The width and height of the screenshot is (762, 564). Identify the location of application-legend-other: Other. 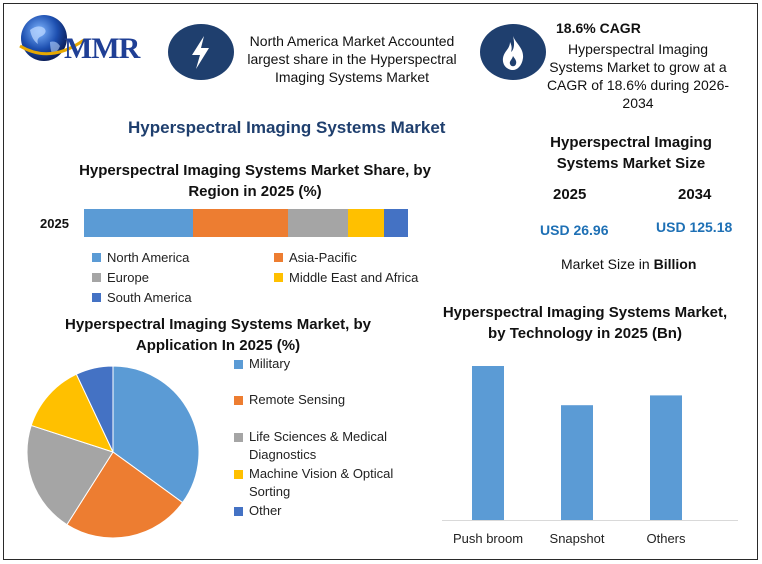
(319, 511).